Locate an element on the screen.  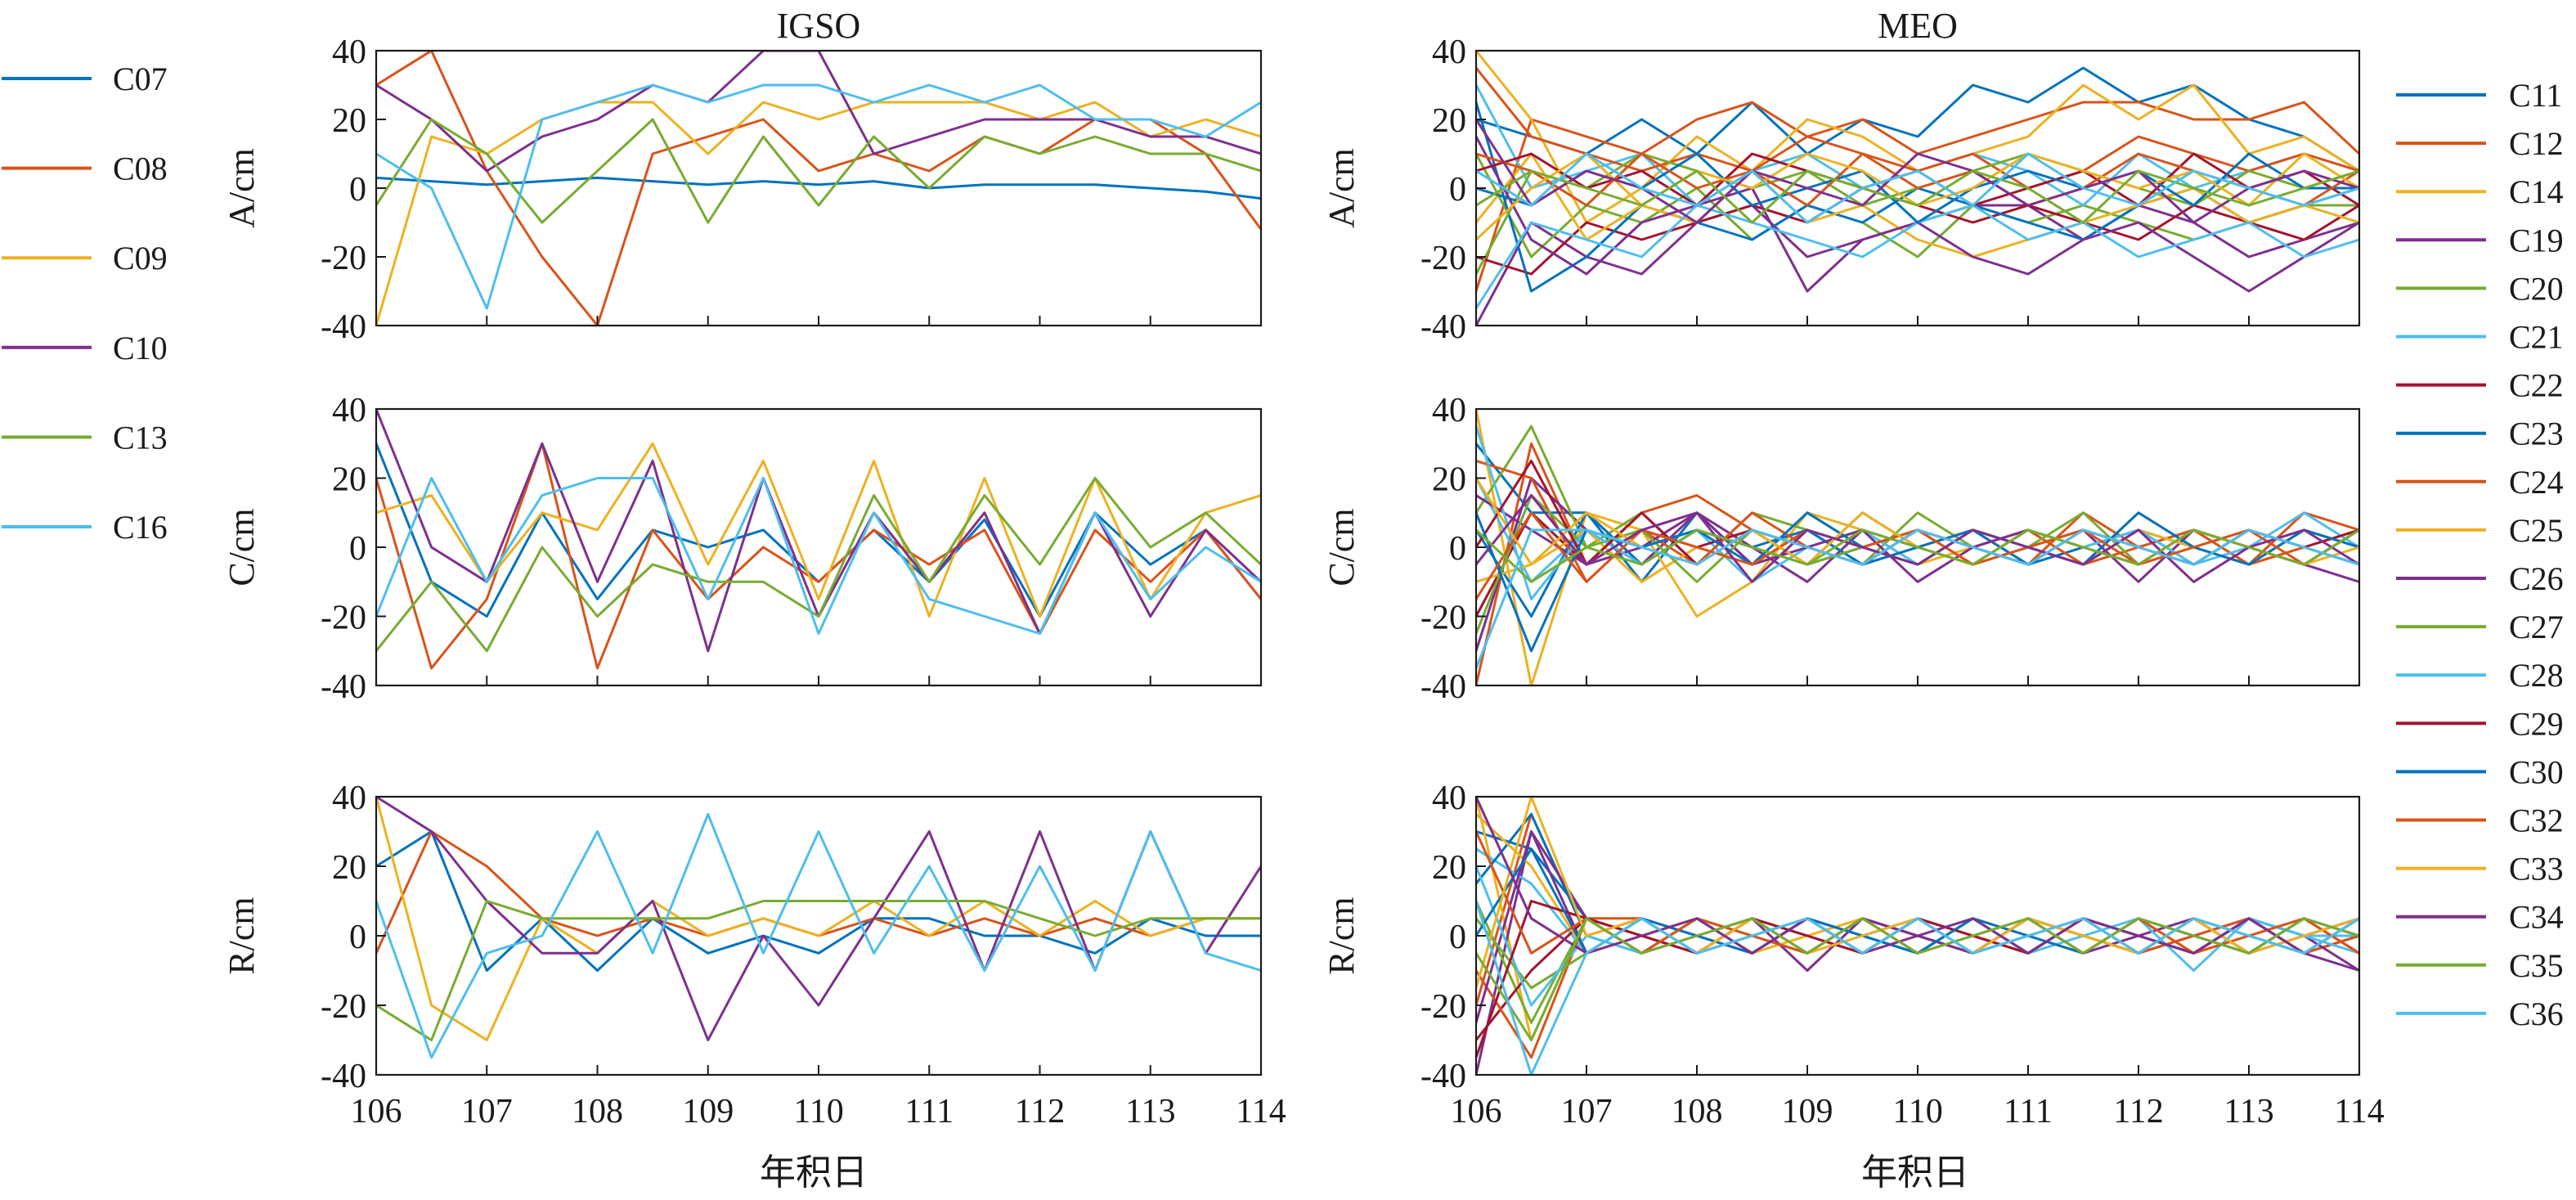
x-tick-label: 112 is located at coordinates (1040, 1111).